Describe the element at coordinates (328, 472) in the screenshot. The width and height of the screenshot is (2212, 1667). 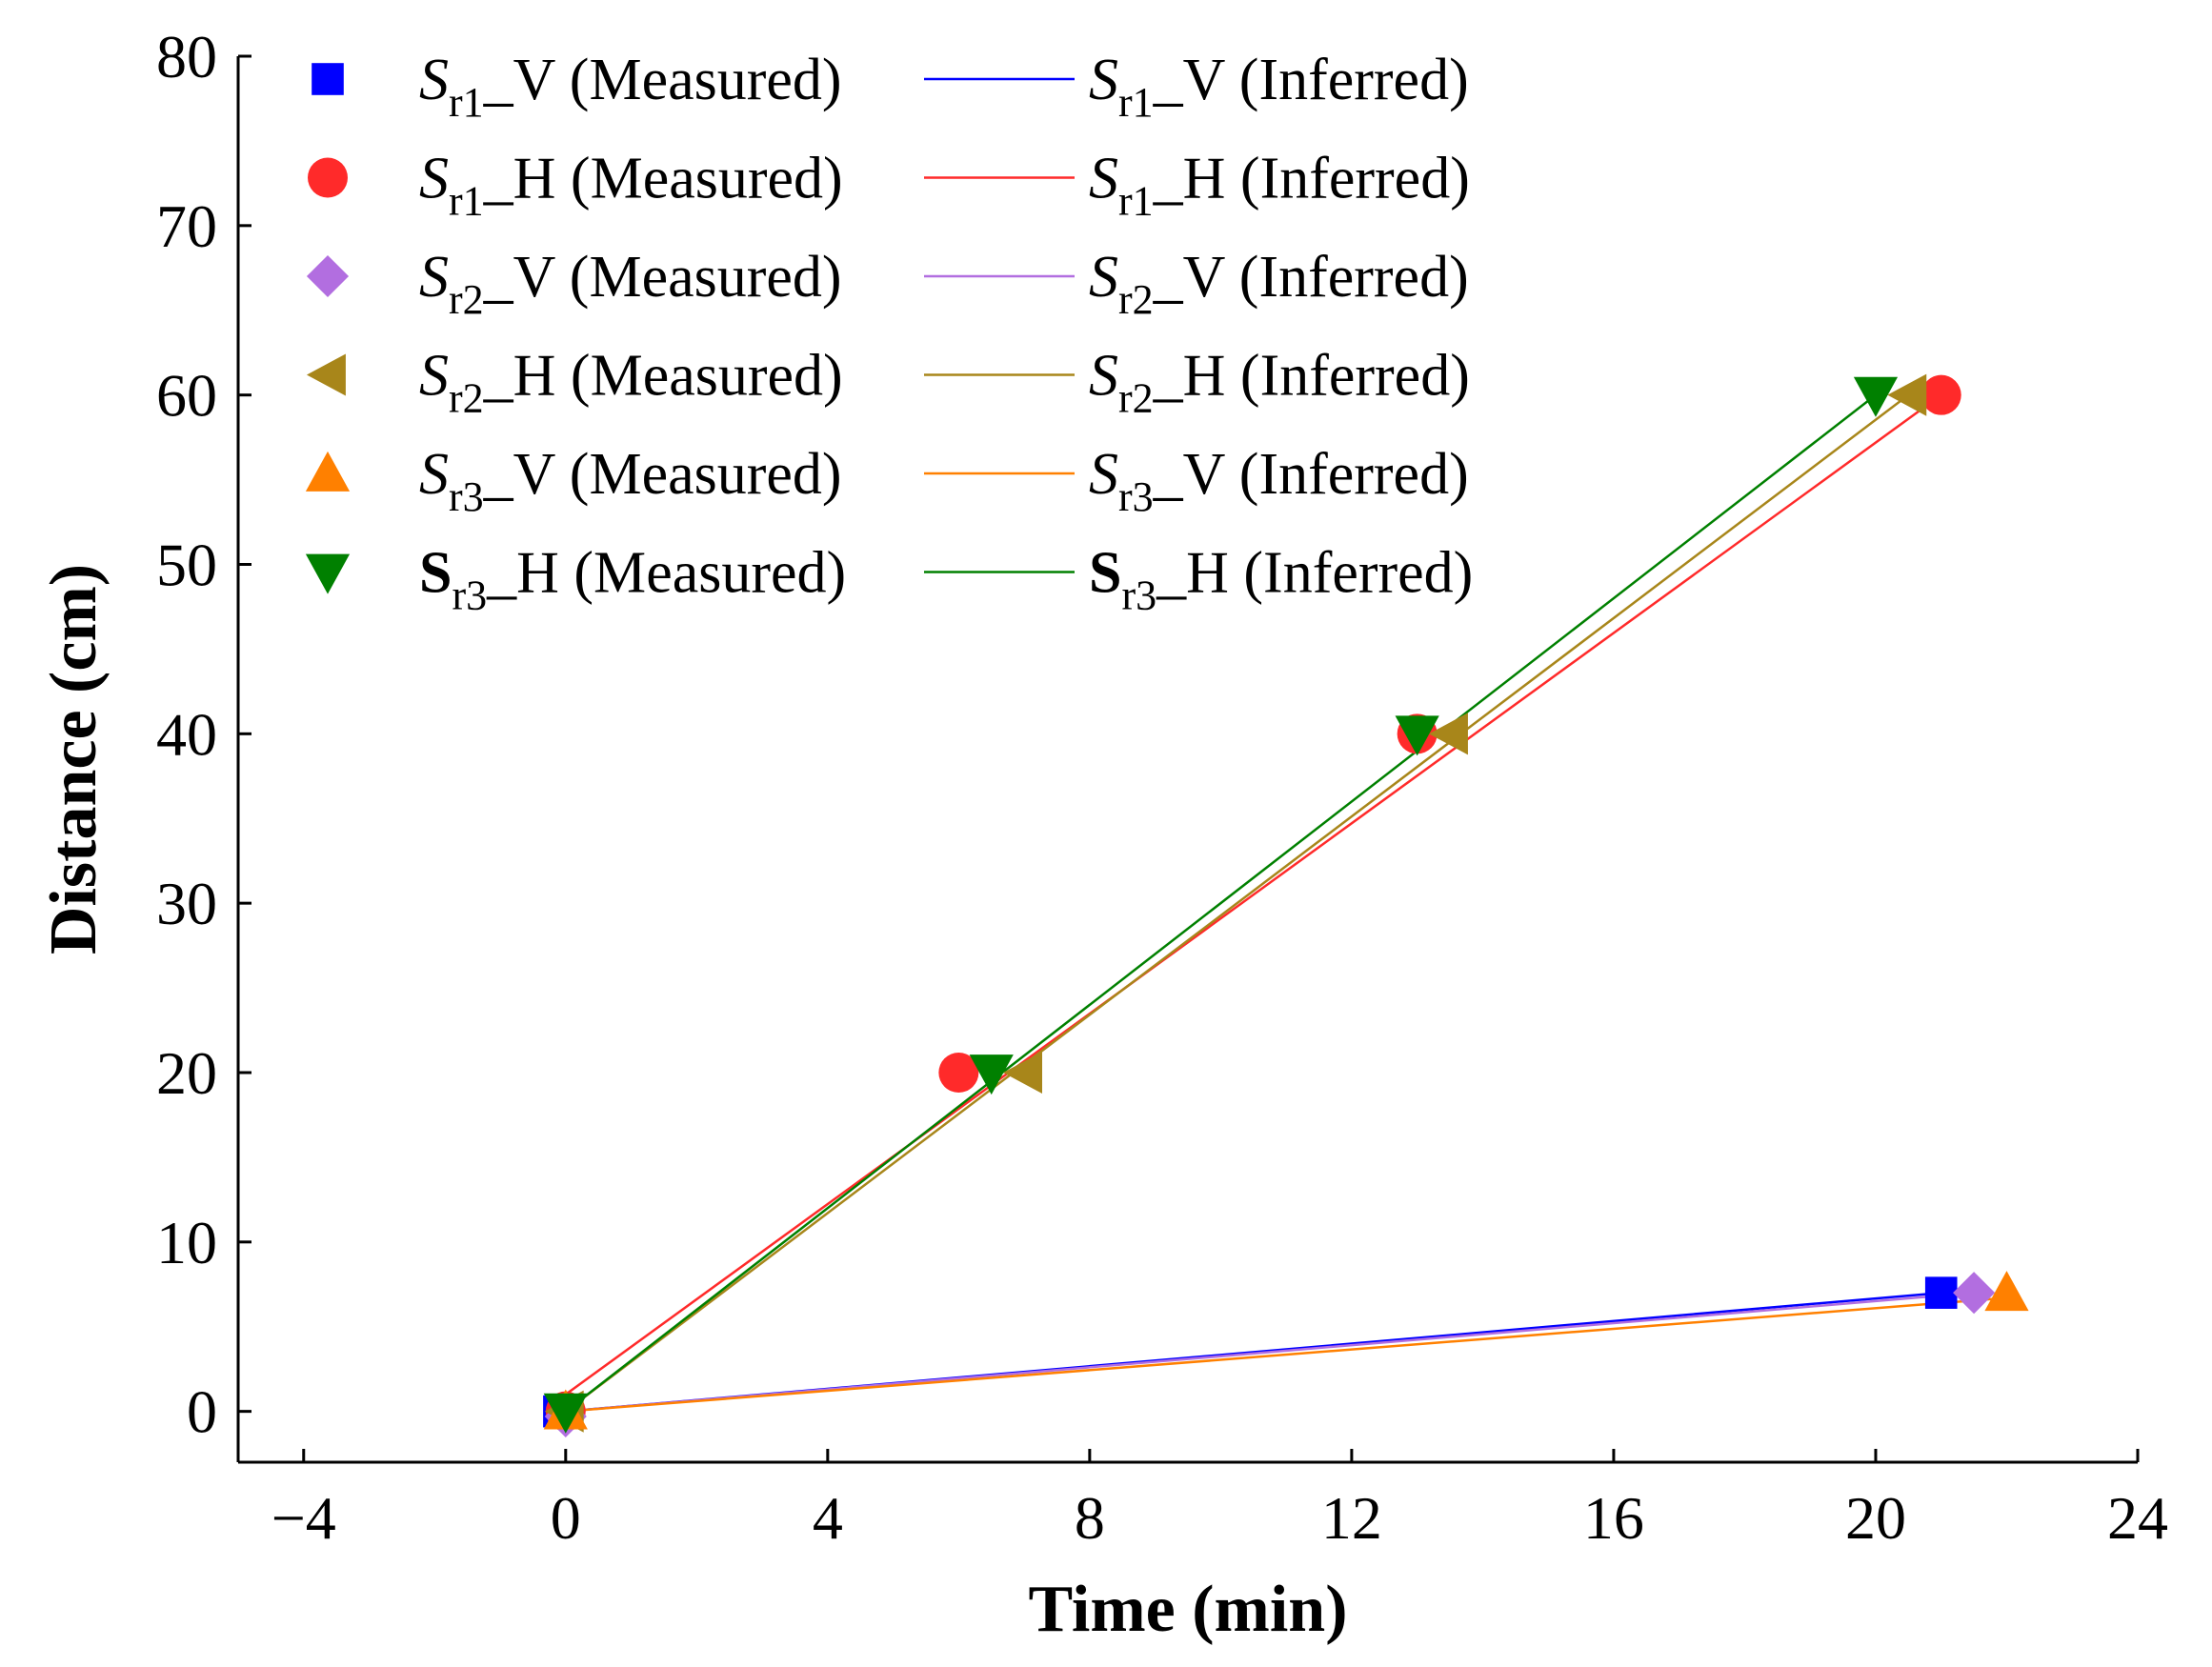
I see `legend-marker-Sr3_V` at that location.